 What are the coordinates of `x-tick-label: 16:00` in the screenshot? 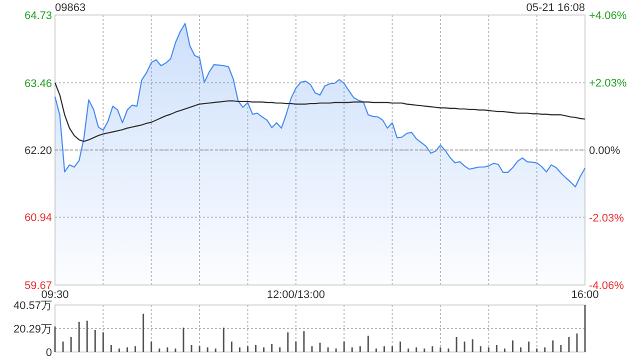 It's located at (585, 295).